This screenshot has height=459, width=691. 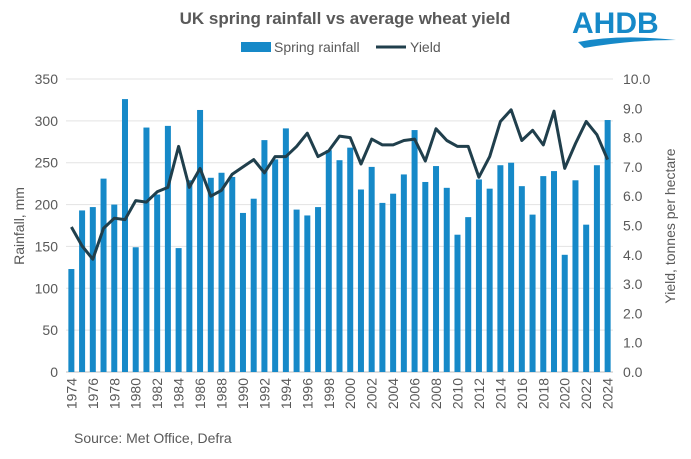 What do you see at coordinates (511, 267) in the screenshot?
I see `bar-rainfall-2015` at bounding box center [511, 267].